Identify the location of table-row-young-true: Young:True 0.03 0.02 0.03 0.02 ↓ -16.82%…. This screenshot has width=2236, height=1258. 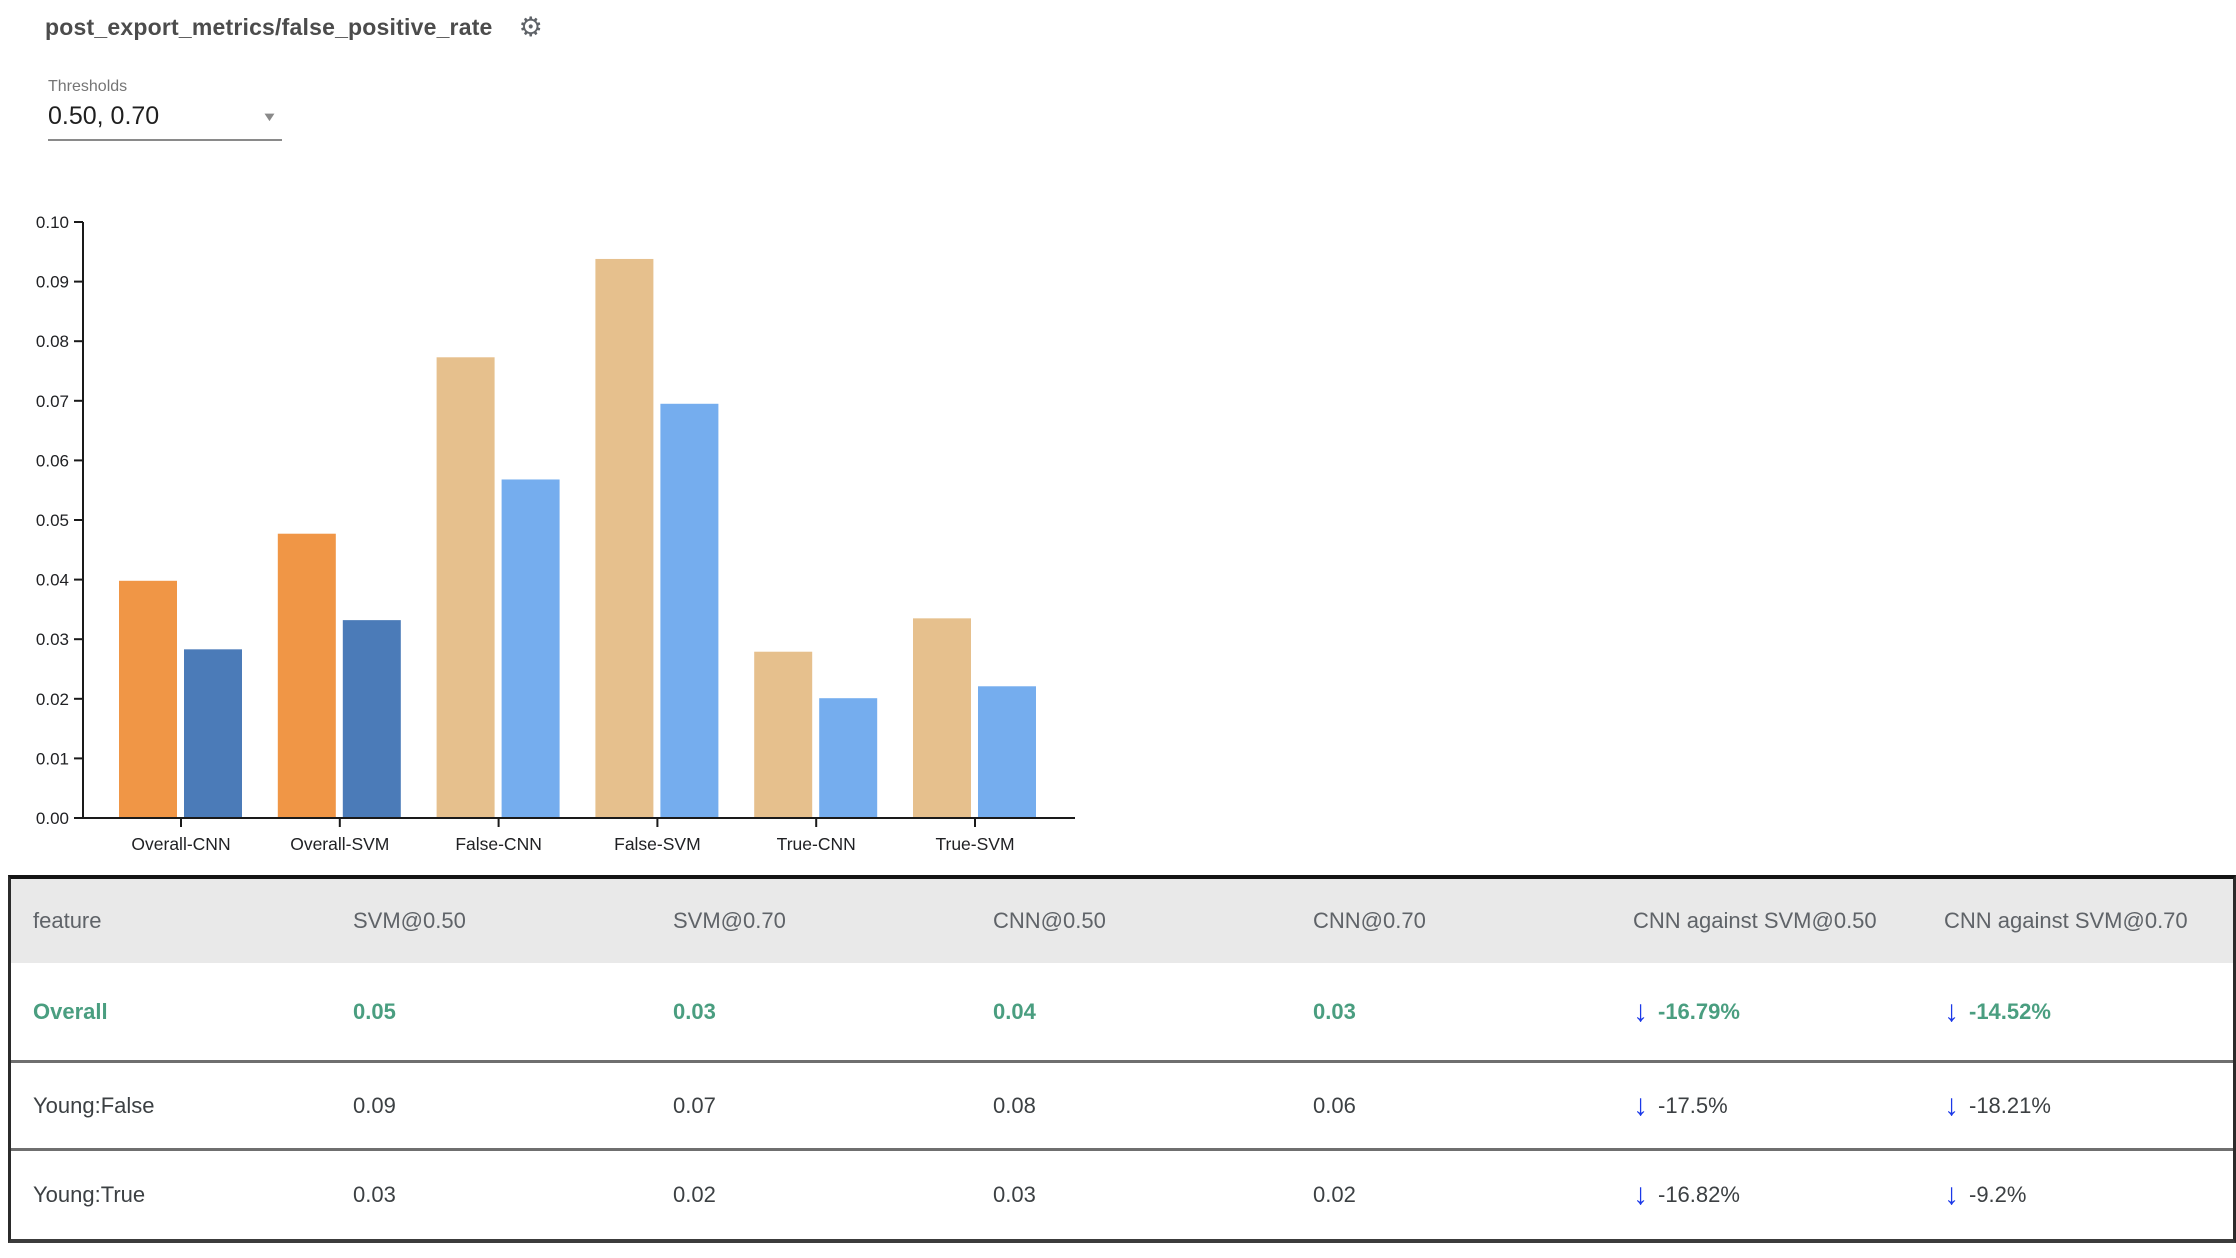
(1122, 1193).